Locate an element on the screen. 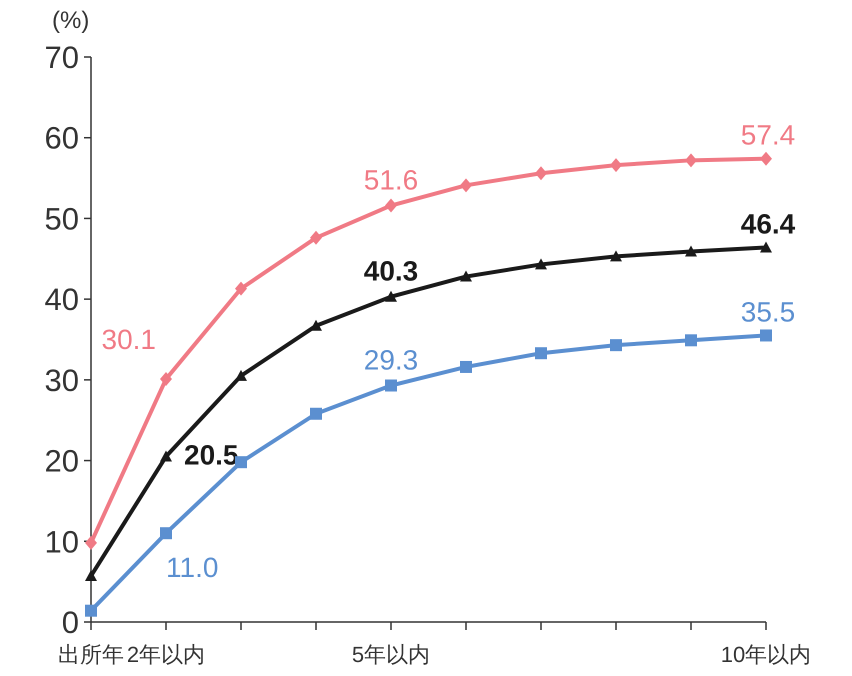  y-tick-label: 40 is located at coordinates (61, 300).